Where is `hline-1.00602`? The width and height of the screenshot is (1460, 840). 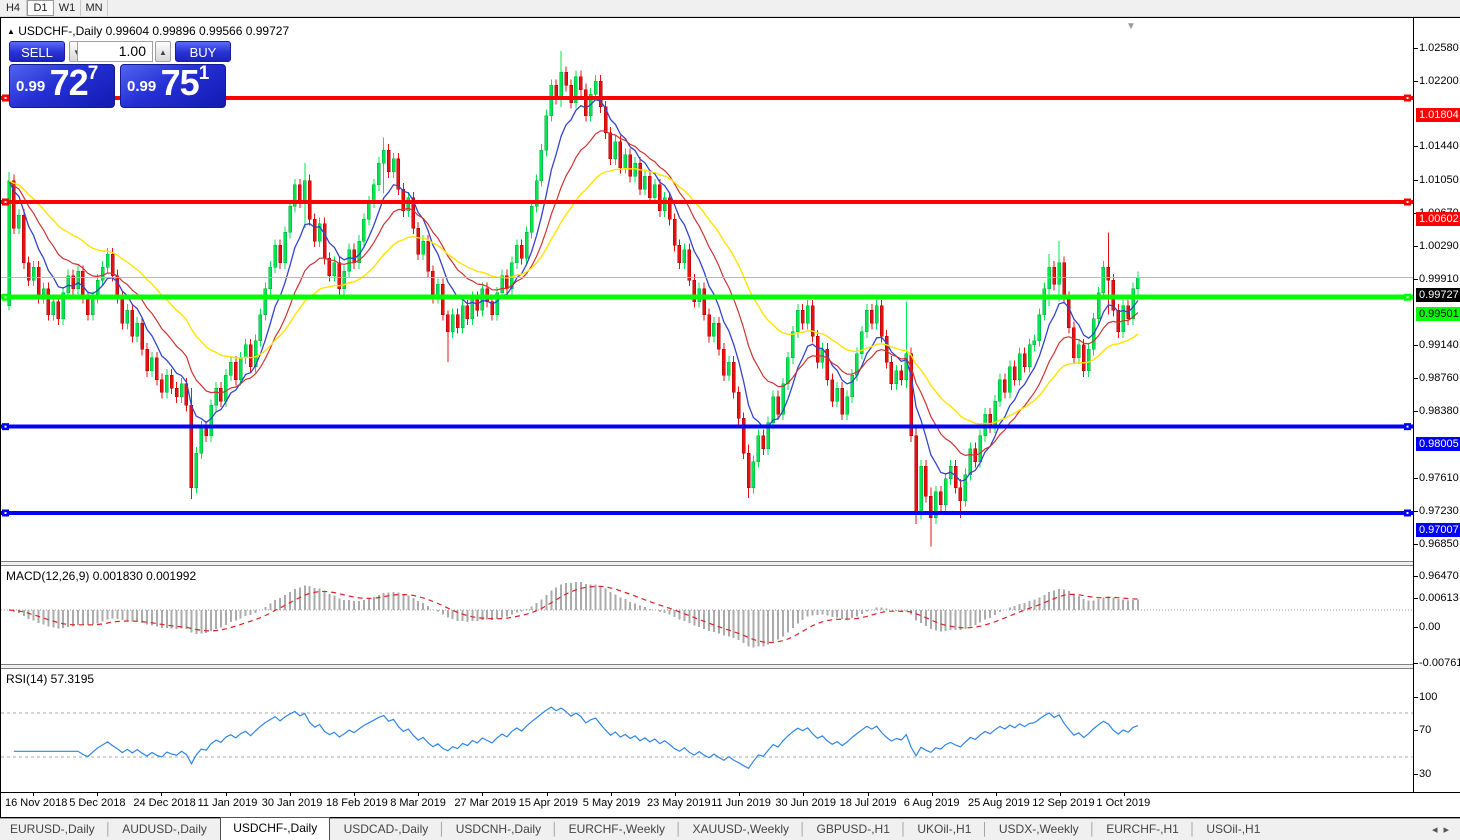 hline-1.00602 is located at coordinates (707, 201).